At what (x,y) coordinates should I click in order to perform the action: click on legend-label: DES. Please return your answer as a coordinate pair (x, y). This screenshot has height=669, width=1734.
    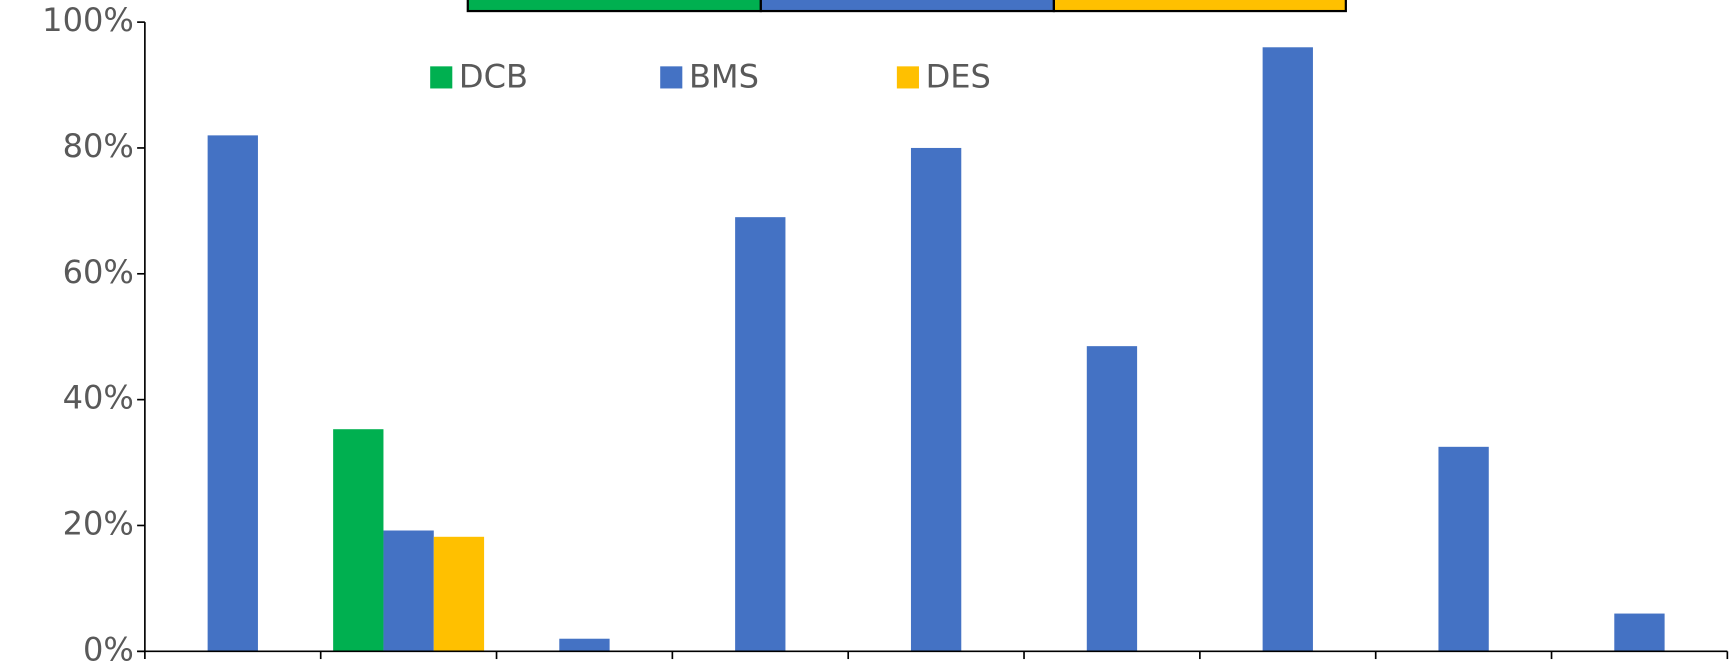
    Looking at the image, I should click on (958, 77).